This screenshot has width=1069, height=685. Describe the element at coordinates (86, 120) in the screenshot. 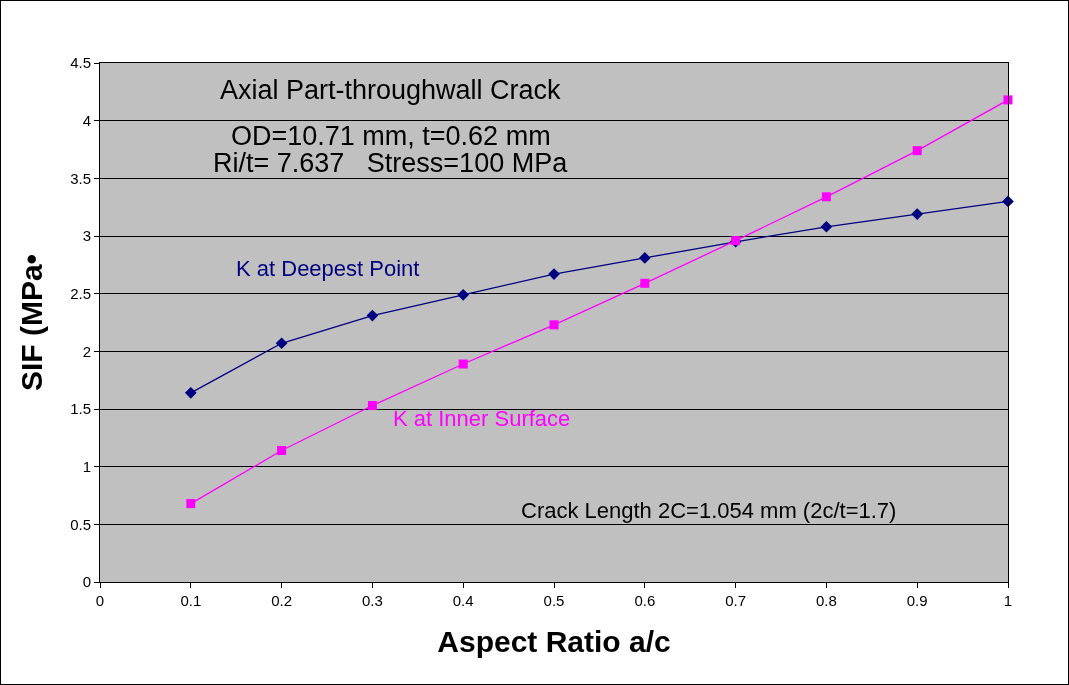

I see `y-tick-label: 4` at that location.